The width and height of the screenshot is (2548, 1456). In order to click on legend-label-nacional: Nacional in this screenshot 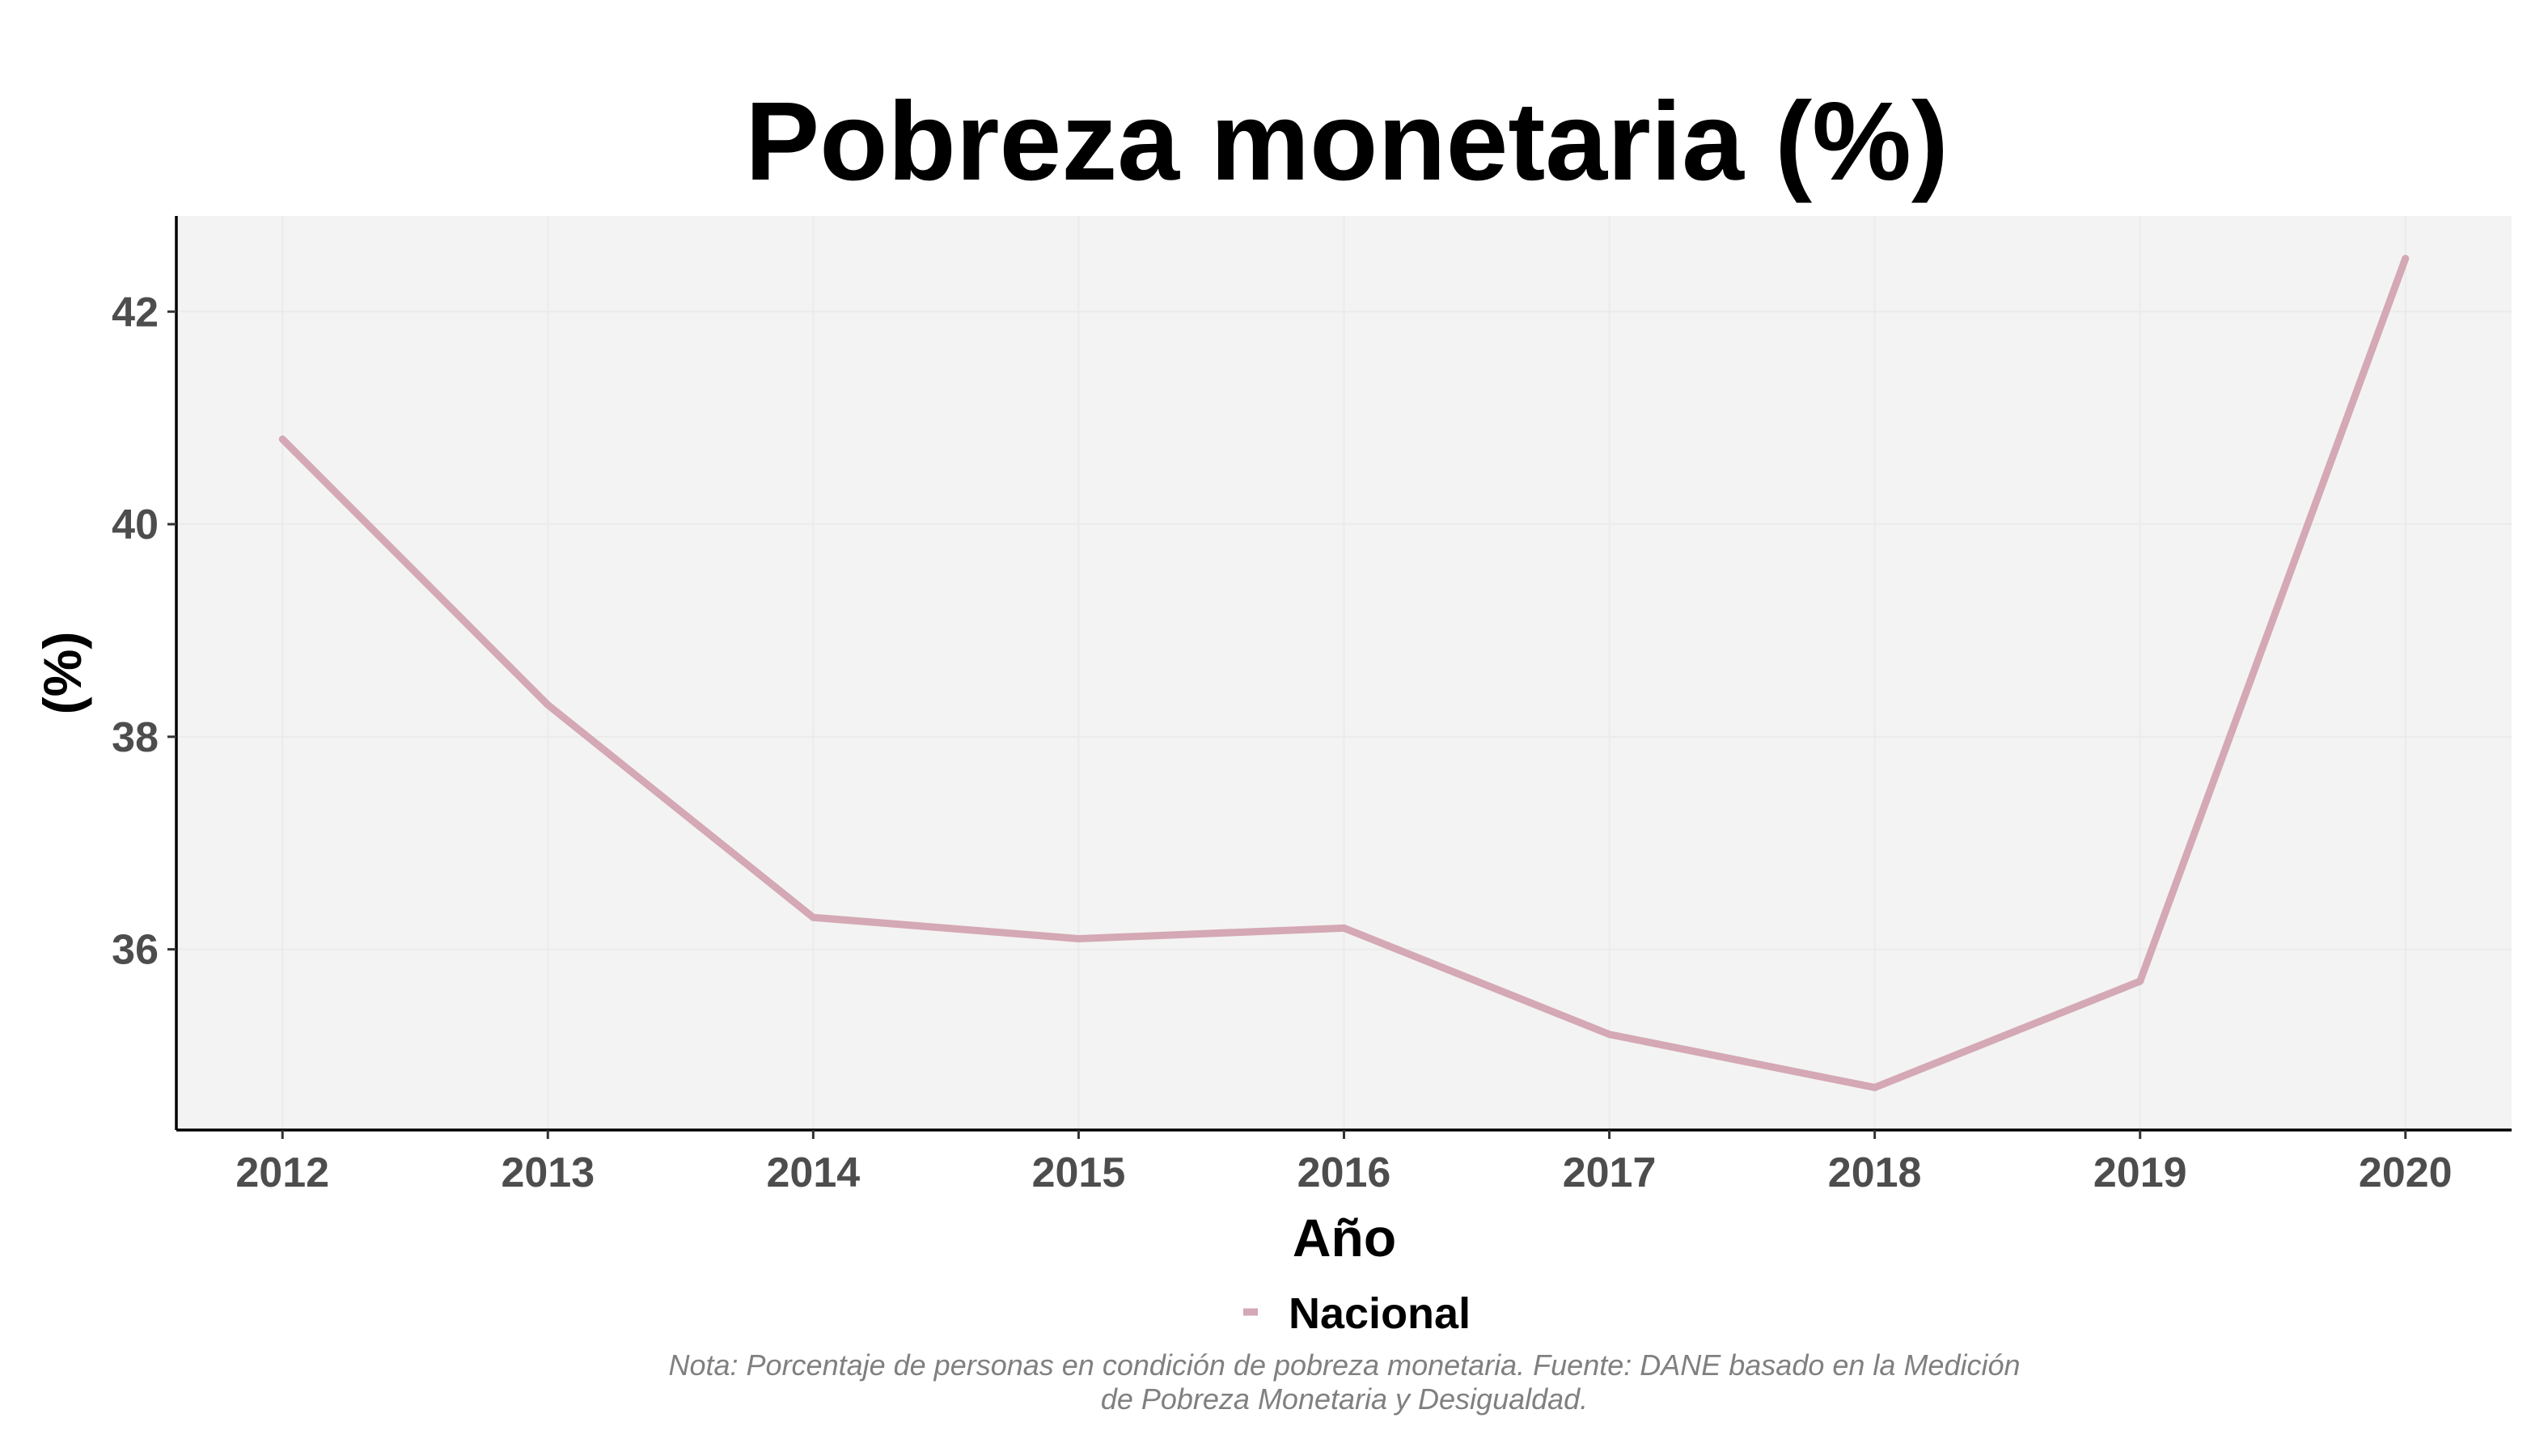, I will do `click(1380, 1314)`.